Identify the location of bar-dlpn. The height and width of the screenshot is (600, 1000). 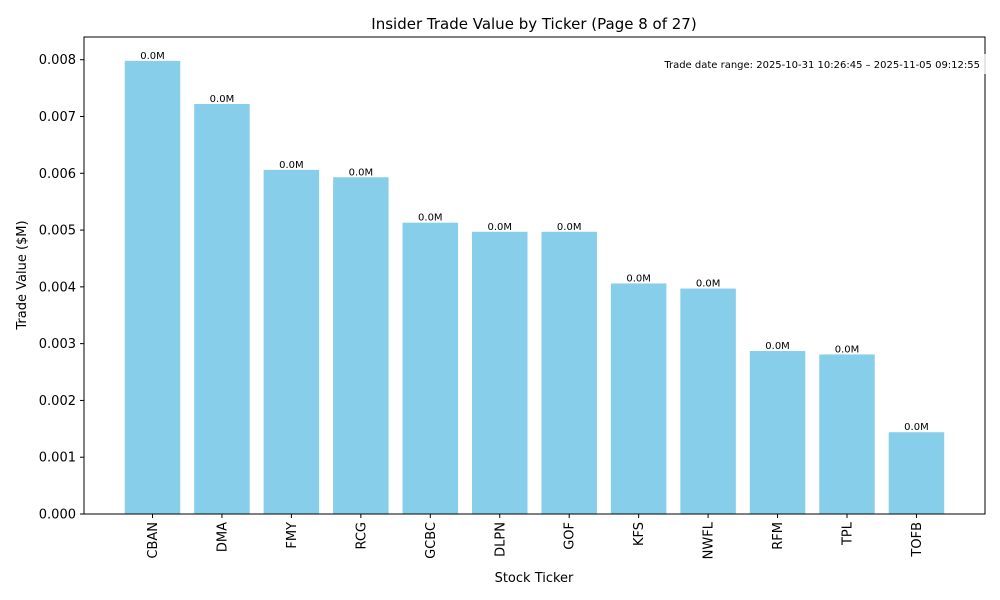
(500, 372).